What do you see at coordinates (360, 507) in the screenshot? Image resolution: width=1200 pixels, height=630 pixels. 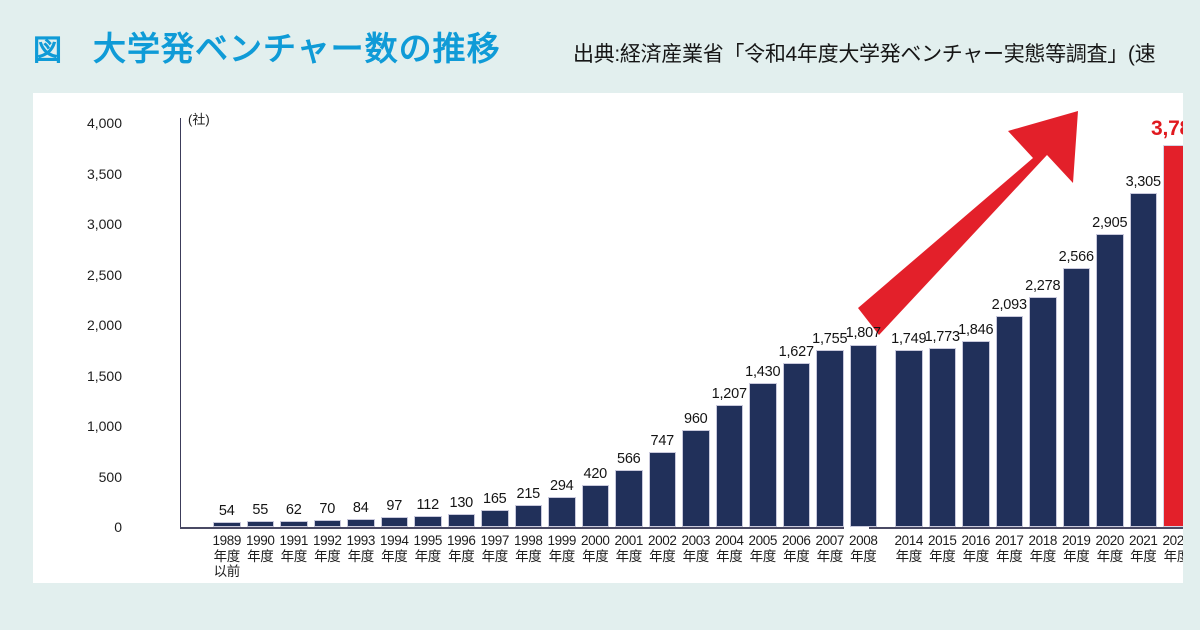 I see `bar-value-label: 84` at bounding box center [360, 507].